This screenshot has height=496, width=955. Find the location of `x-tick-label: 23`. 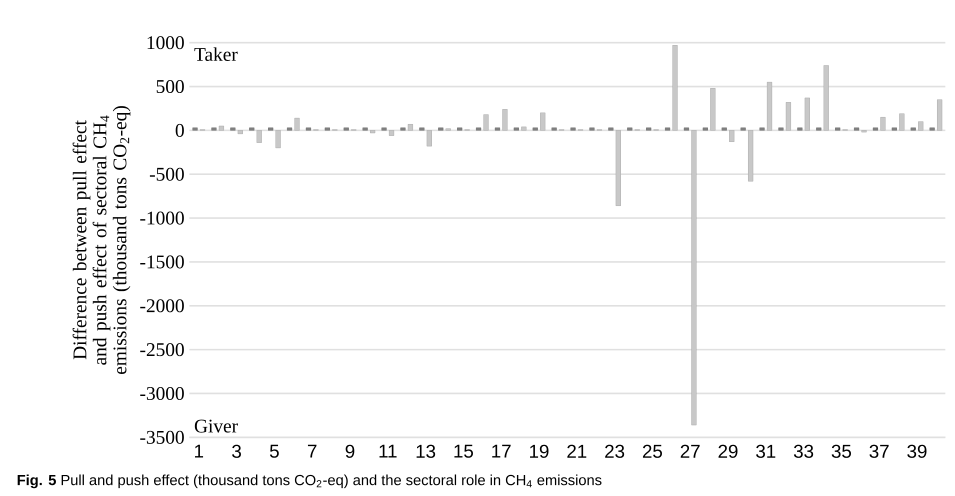

x-tick-label: 23 is located at coordinates (614, 451).